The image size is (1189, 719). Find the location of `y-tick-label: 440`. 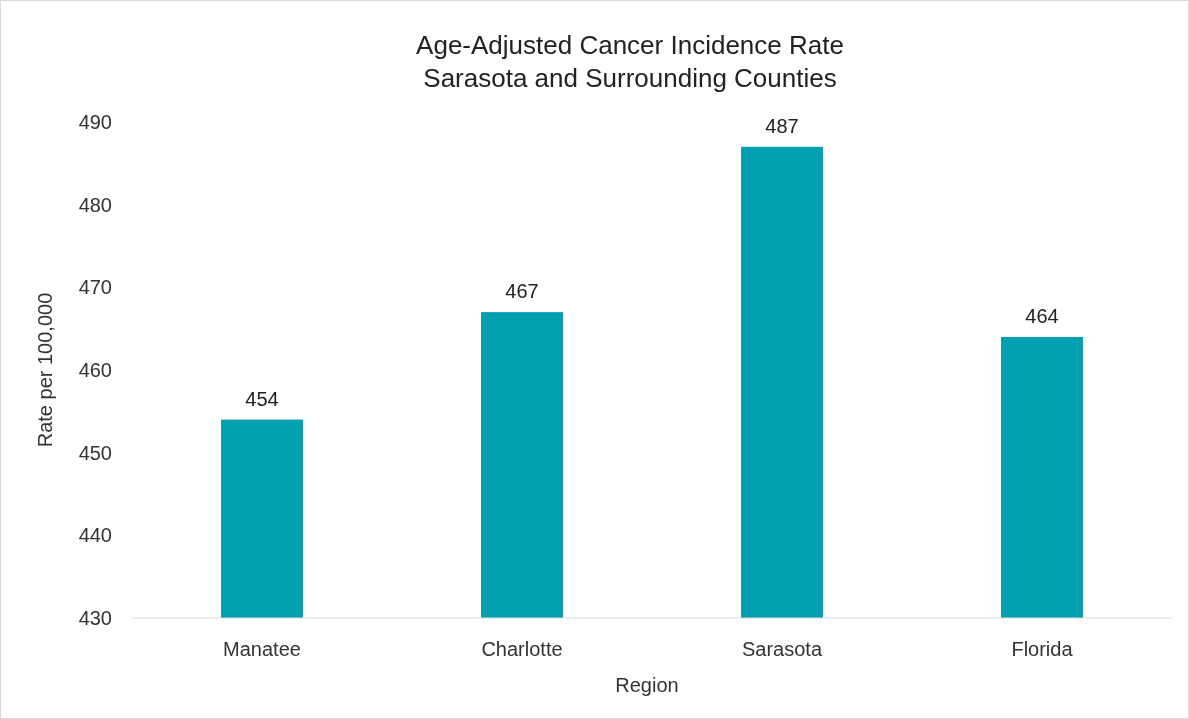

y-tick-label: 440 is located at coordinates (95, 535).